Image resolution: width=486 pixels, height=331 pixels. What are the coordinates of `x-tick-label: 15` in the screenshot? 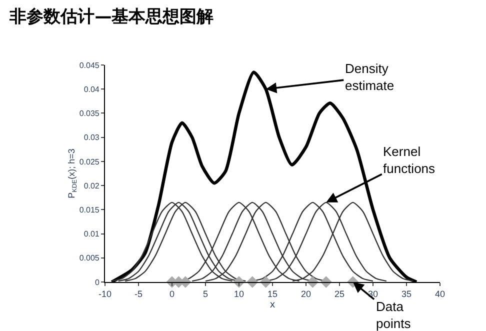 It's located at (272, 293).